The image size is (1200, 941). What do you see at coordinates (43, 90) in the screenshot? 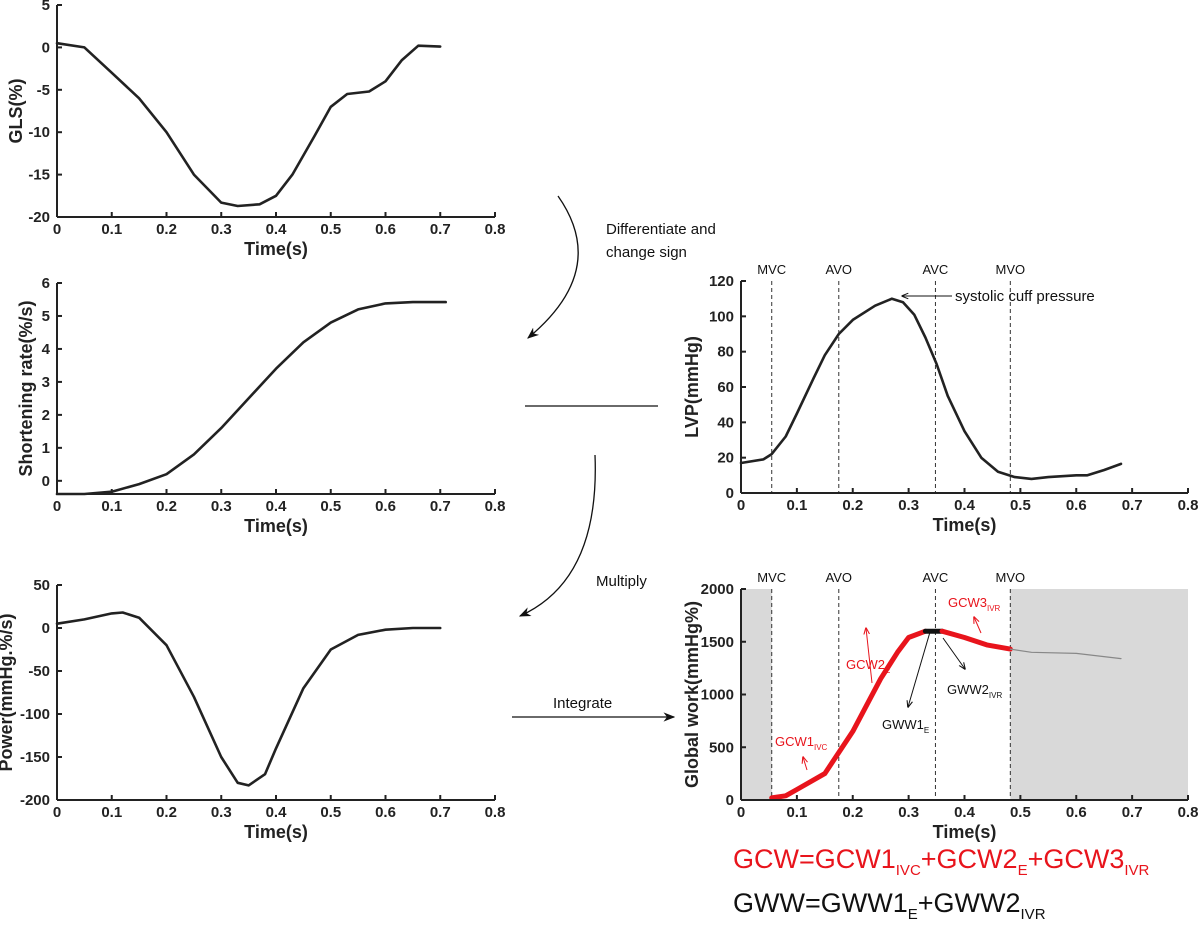
I see `y-tick-label: -5` at bounding box center [43, 90].